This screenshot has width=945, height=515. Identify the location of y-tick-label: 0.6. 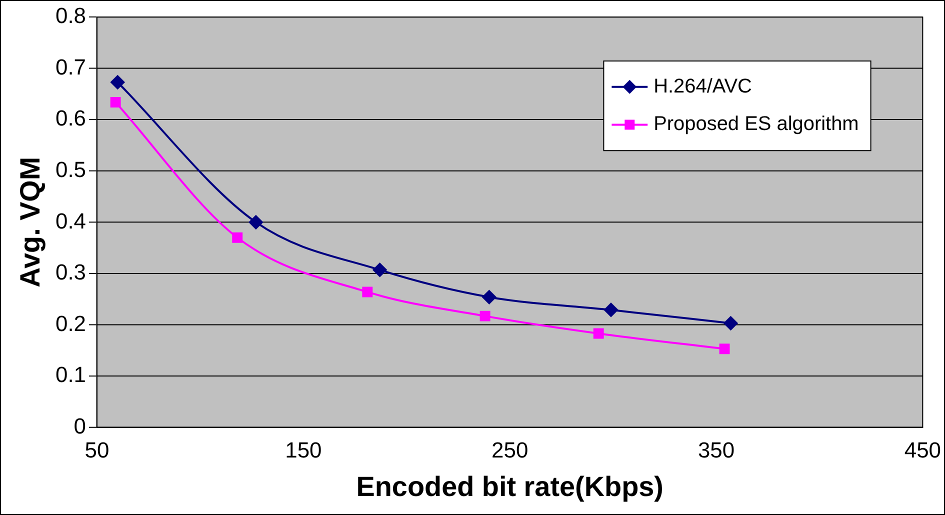
(70, 118).